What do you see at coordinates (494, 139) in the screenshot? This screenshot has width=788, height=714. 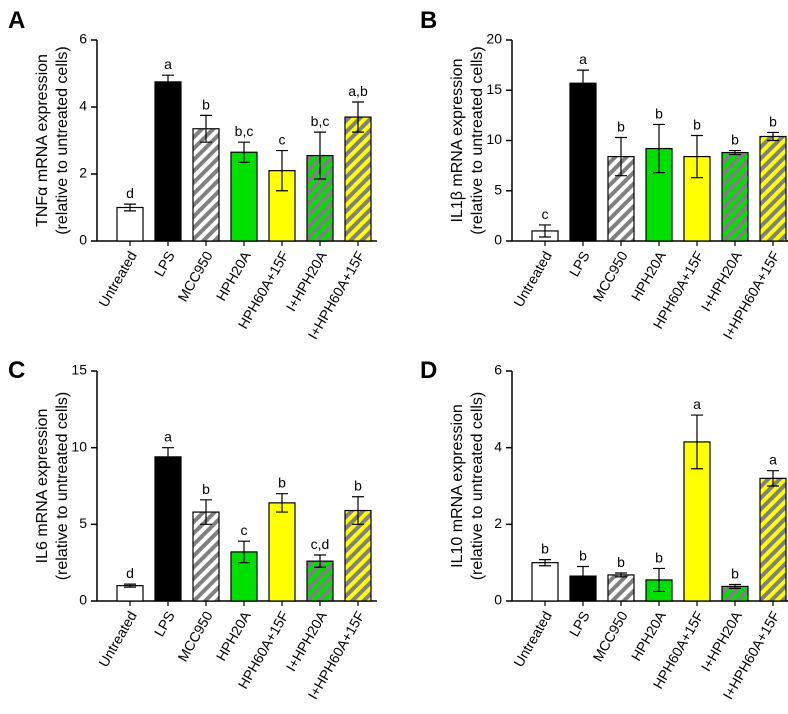 I see `y-tick-label: 10` at bounding box center [494, 139].